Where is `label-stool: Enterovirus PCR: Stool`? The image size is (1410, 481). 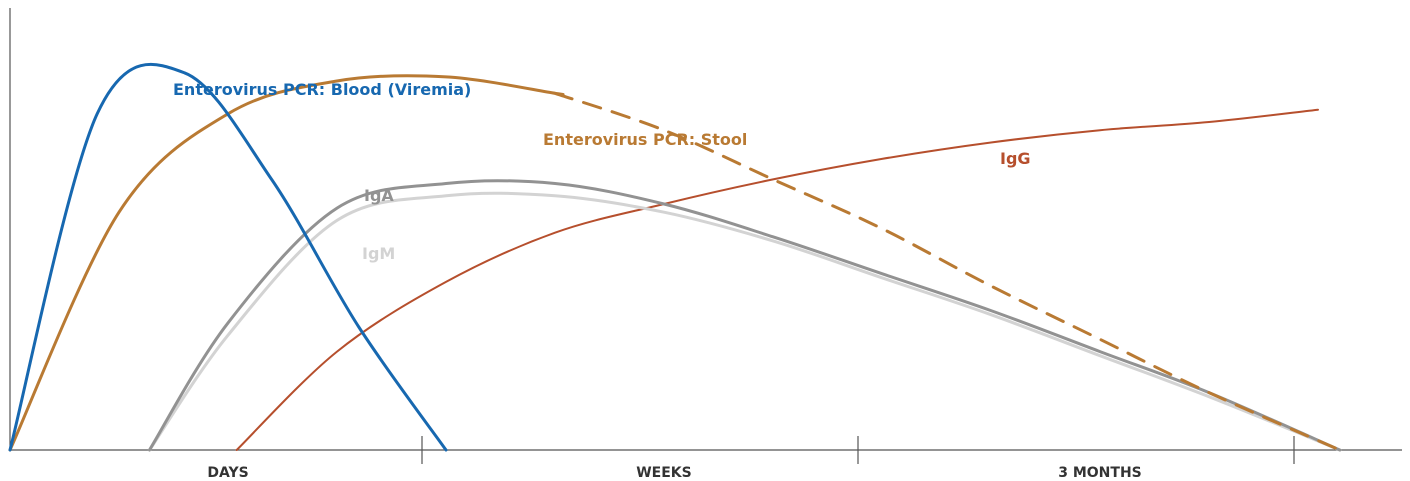
label-stool: Enterovirus PCR: Stool is located at coordinates (645, 139).